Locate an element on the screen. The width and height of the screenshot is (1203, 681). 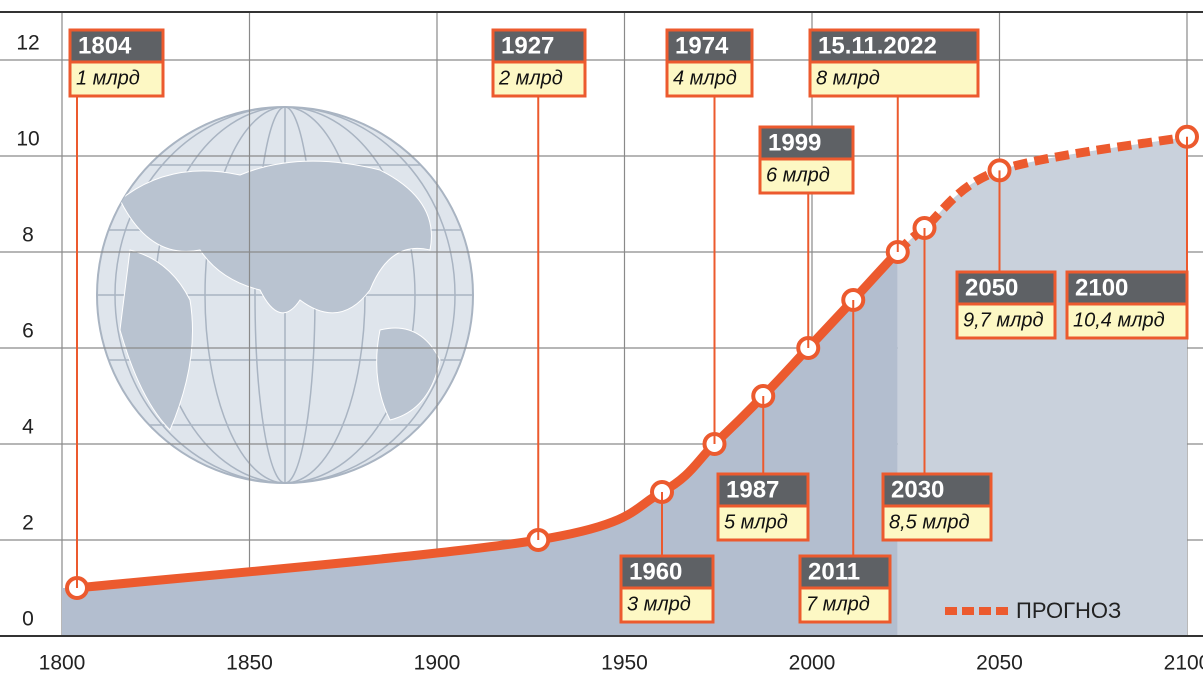
value-label: 3 млрд is located at coordinates (659, 604).